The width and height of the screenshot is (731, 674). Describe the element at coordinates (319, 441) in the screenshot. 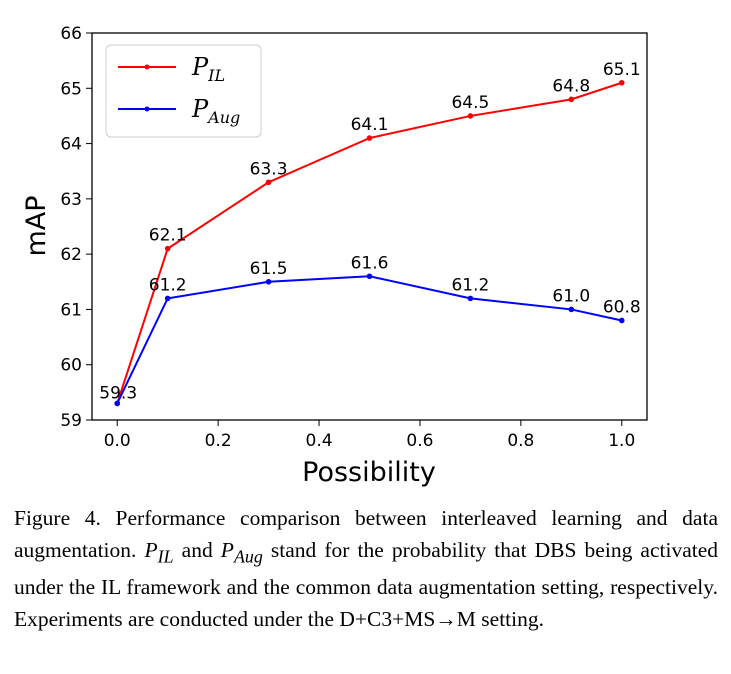

I see `x-tick-label: 0.4` at that location.